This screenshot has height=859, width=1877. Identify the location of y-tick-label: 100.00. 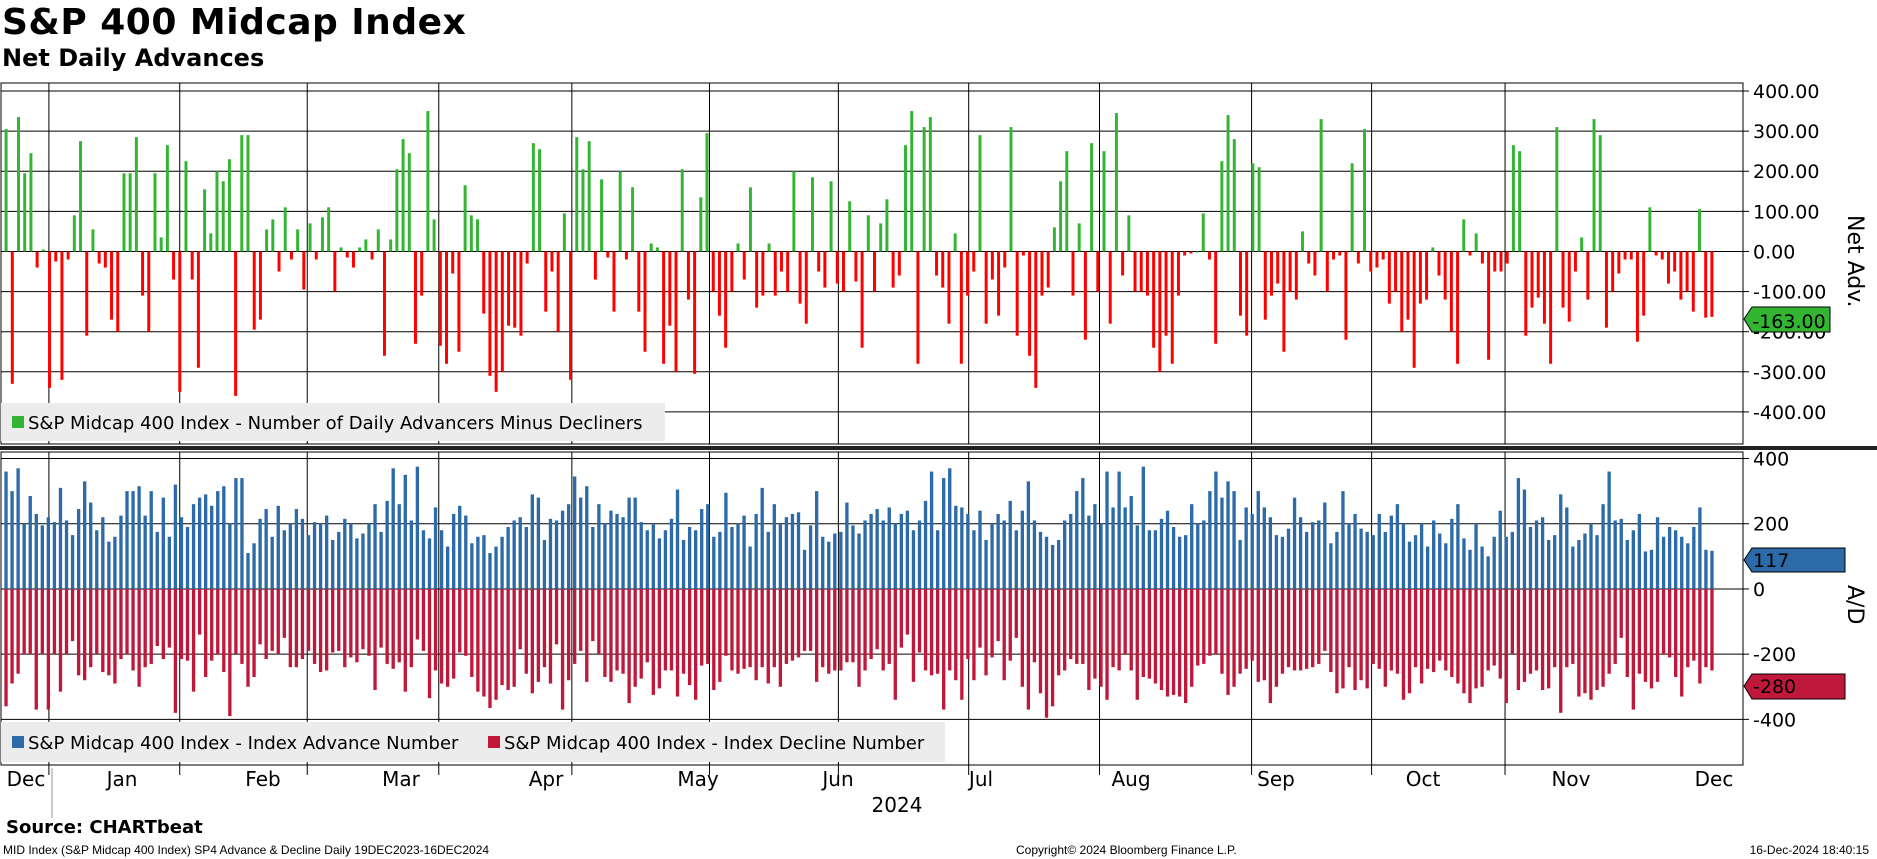
(1786, 212).